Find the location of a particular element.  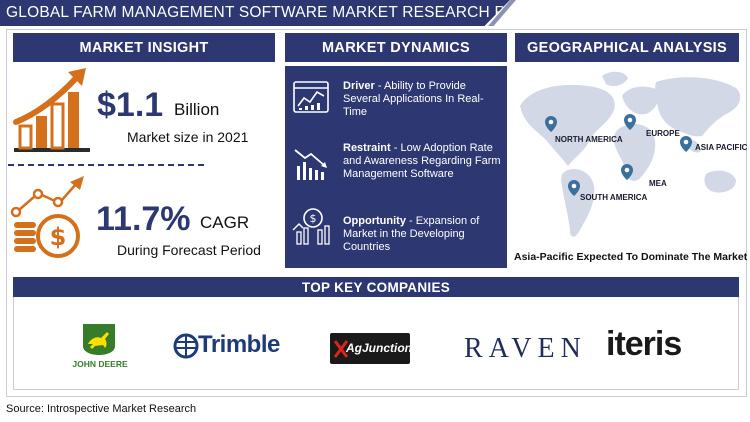

region-label-north-america: NORTH AMERICA is located at coordinates (589, 139).